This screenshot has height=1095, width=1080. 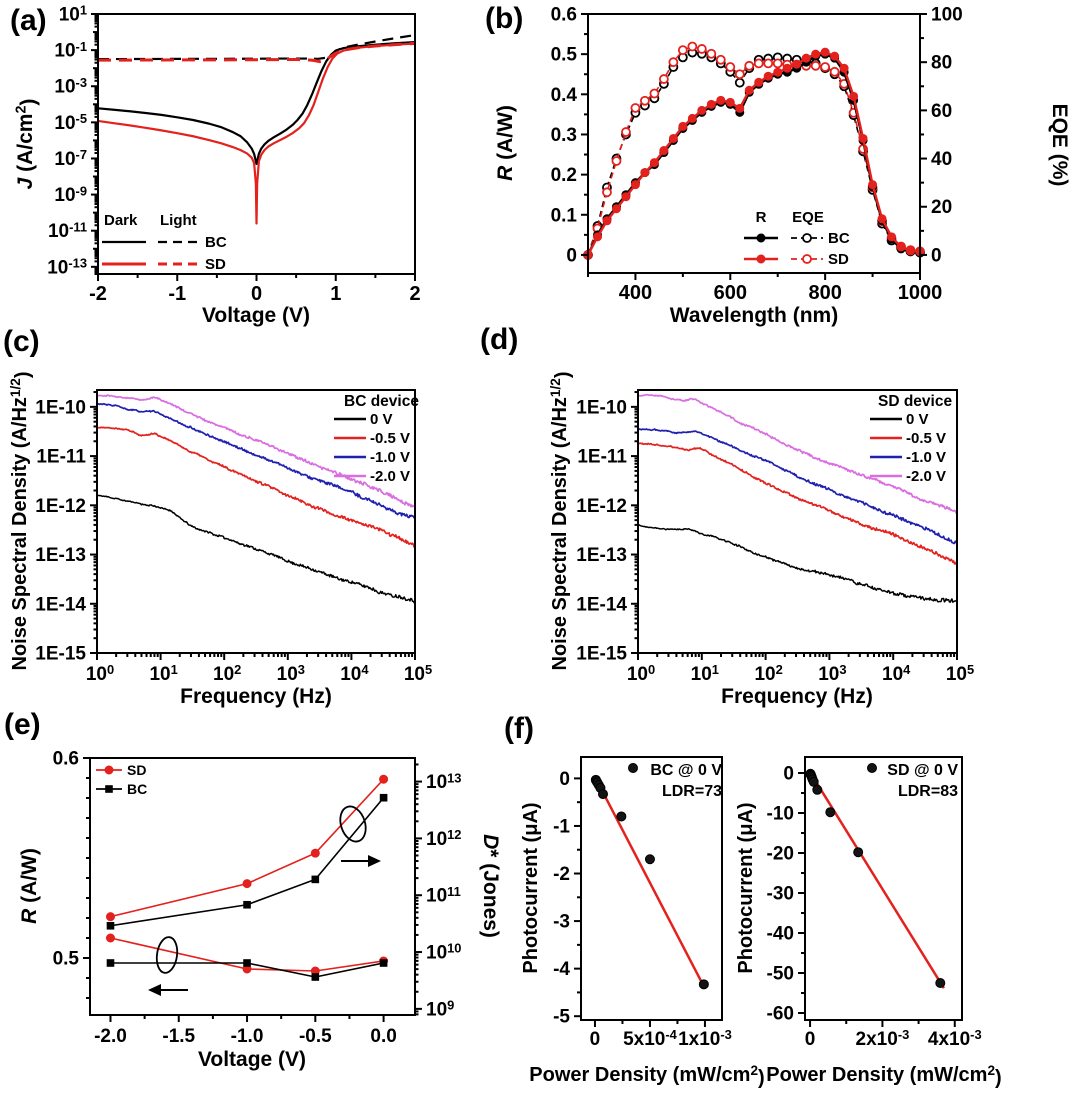 I want to click on y-tick-label: 10¹³, so click(x=443, y=781).